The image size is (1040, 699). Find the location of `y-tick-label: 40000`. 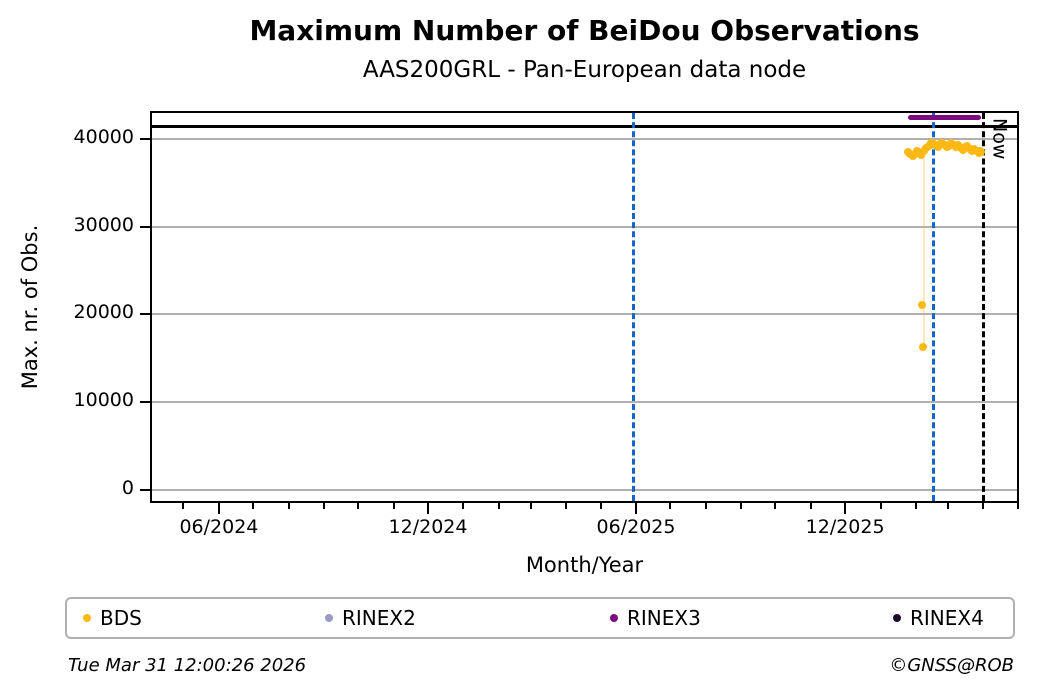

y-tick-label: 40000 is located at coordinates (103, 137).